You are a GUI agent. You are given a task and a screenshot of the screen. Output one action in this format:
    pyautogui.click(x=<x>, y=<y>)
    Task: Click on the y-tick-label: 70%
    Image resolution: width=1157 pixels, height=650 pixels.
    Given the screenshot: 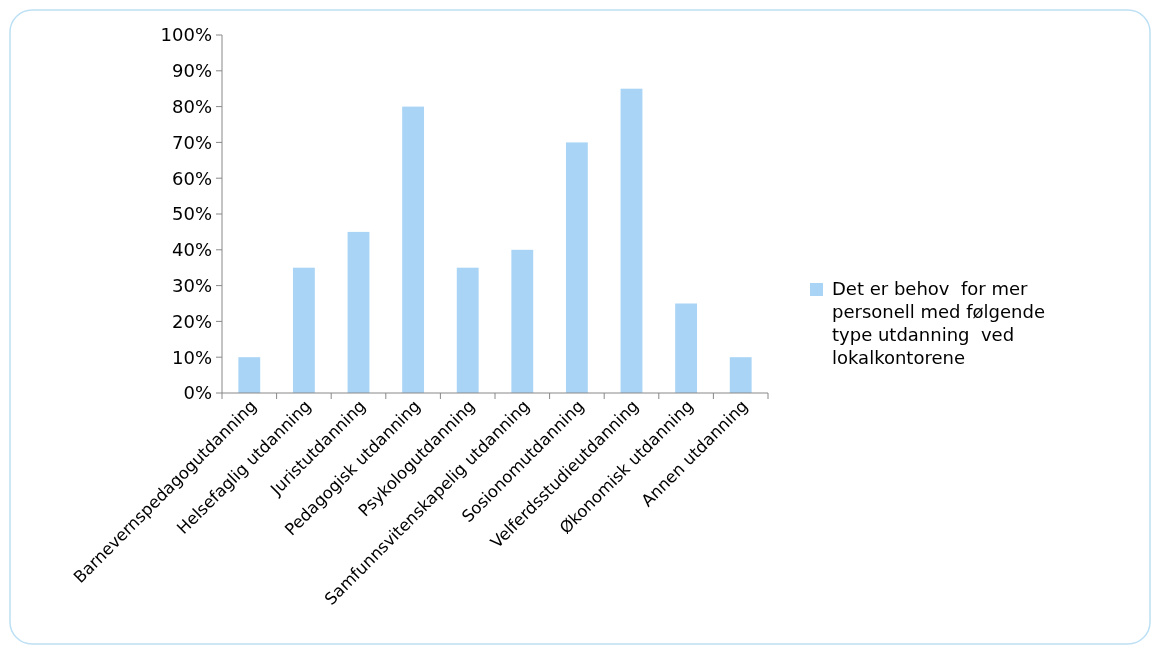 What is the action you would take?
    pyautogui.click(x=191, y=142)
    